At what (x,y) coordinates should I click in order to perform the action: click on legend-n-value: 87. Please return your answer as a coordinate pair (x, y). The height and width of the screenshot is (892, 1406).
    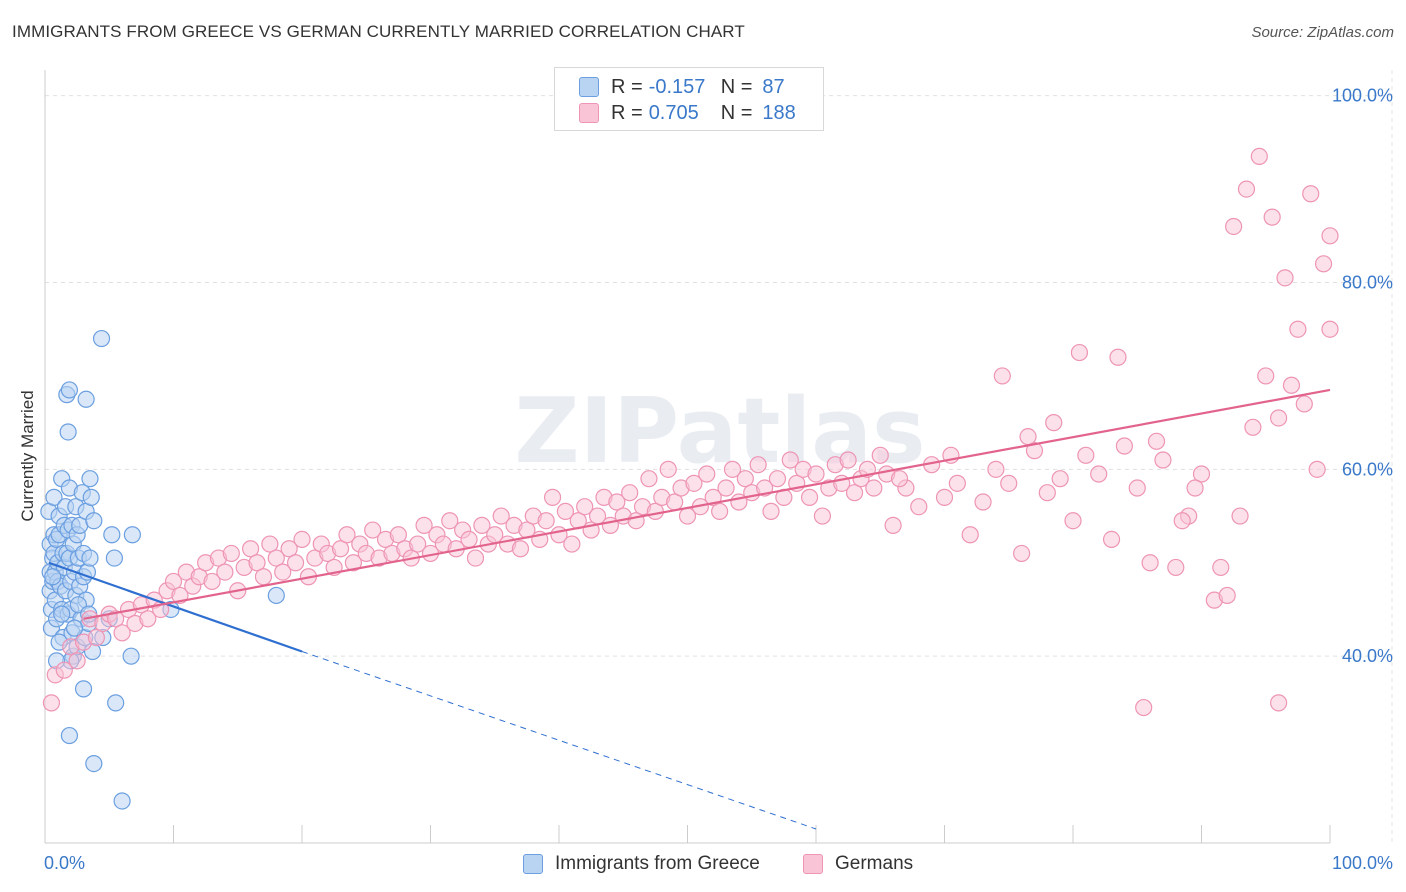
    Looking at the image, I should click on (773, 86).